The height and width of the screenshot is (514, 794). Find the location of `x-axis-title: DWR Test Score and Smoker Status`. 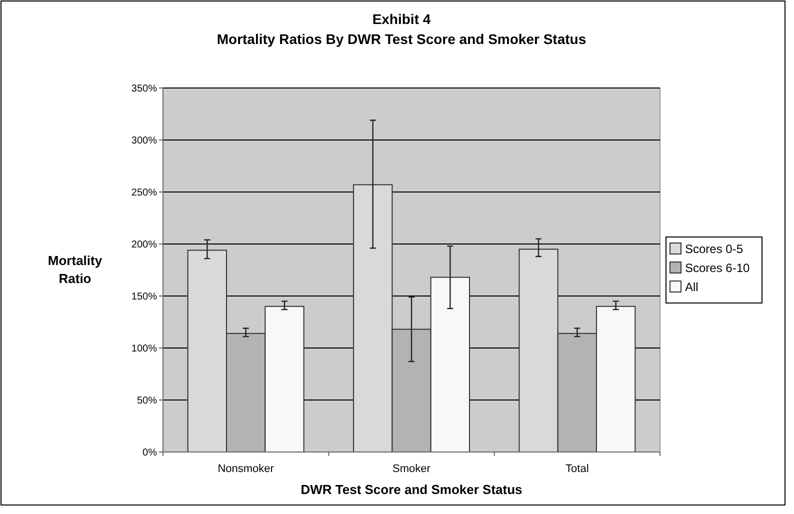

x-axis-title: DWR Test Score and Smoker Status is located at coordinates (411, 489).